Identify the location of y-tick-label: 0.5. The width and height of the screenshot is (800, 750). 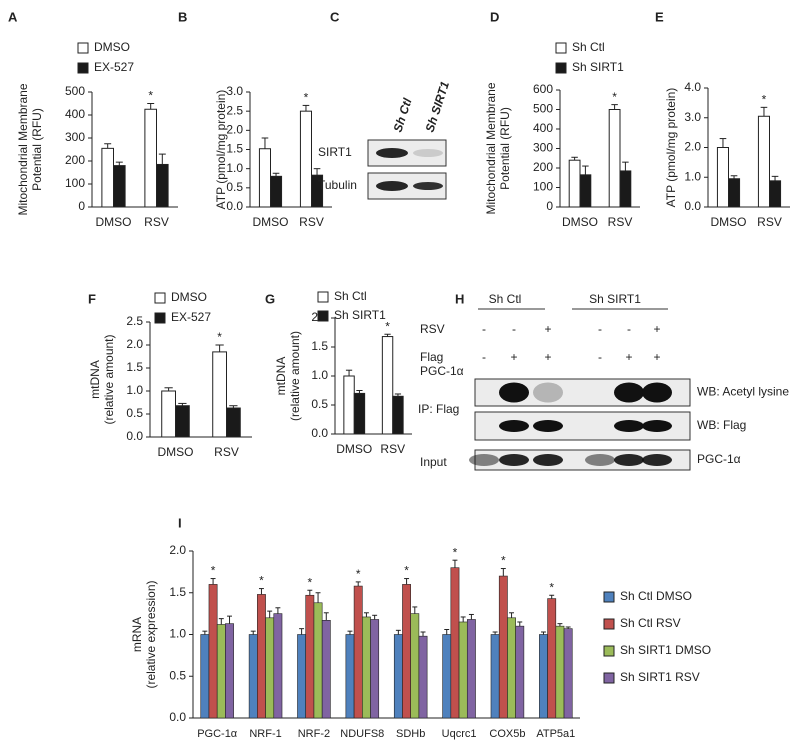
(177, 675).